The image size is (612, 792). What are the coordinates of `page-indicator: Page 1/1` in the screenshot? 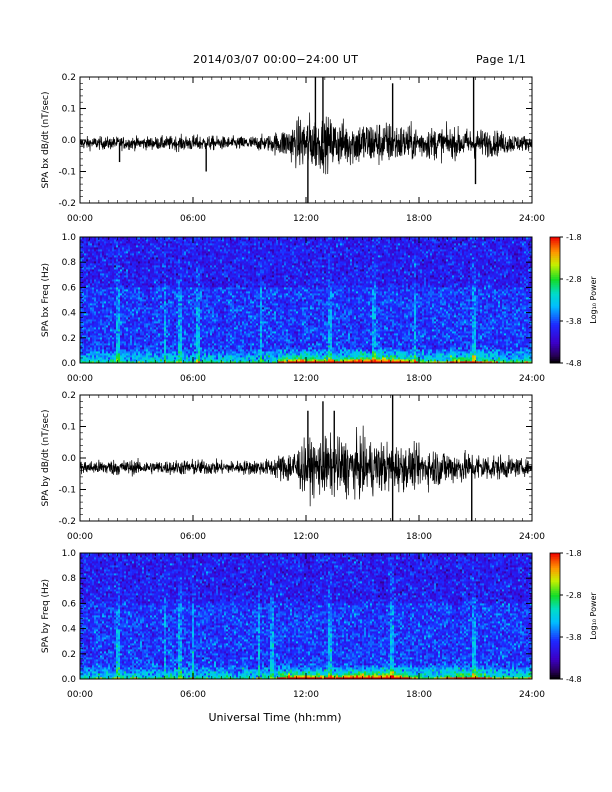 It's located at (501, 59).